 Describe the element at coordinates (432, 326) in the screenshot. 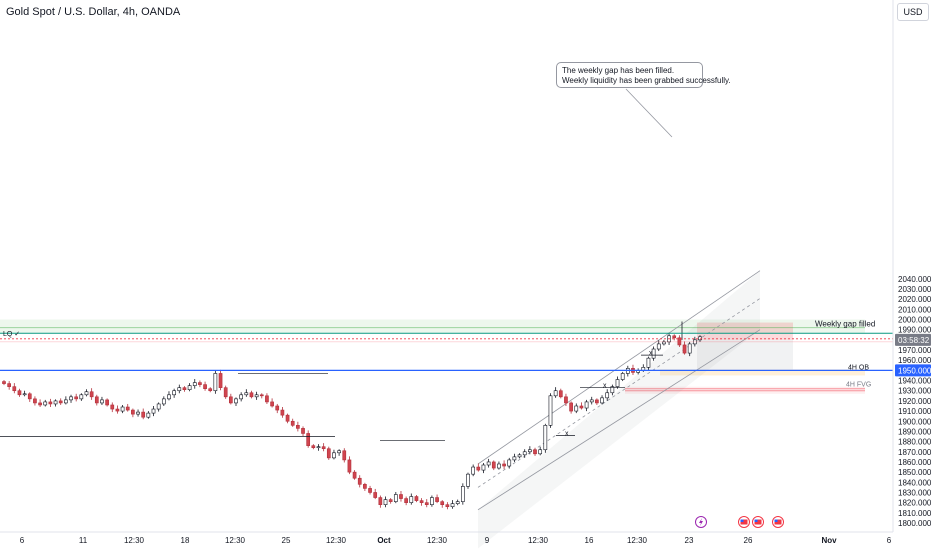

I see `weekly-gap-zone` at that location.